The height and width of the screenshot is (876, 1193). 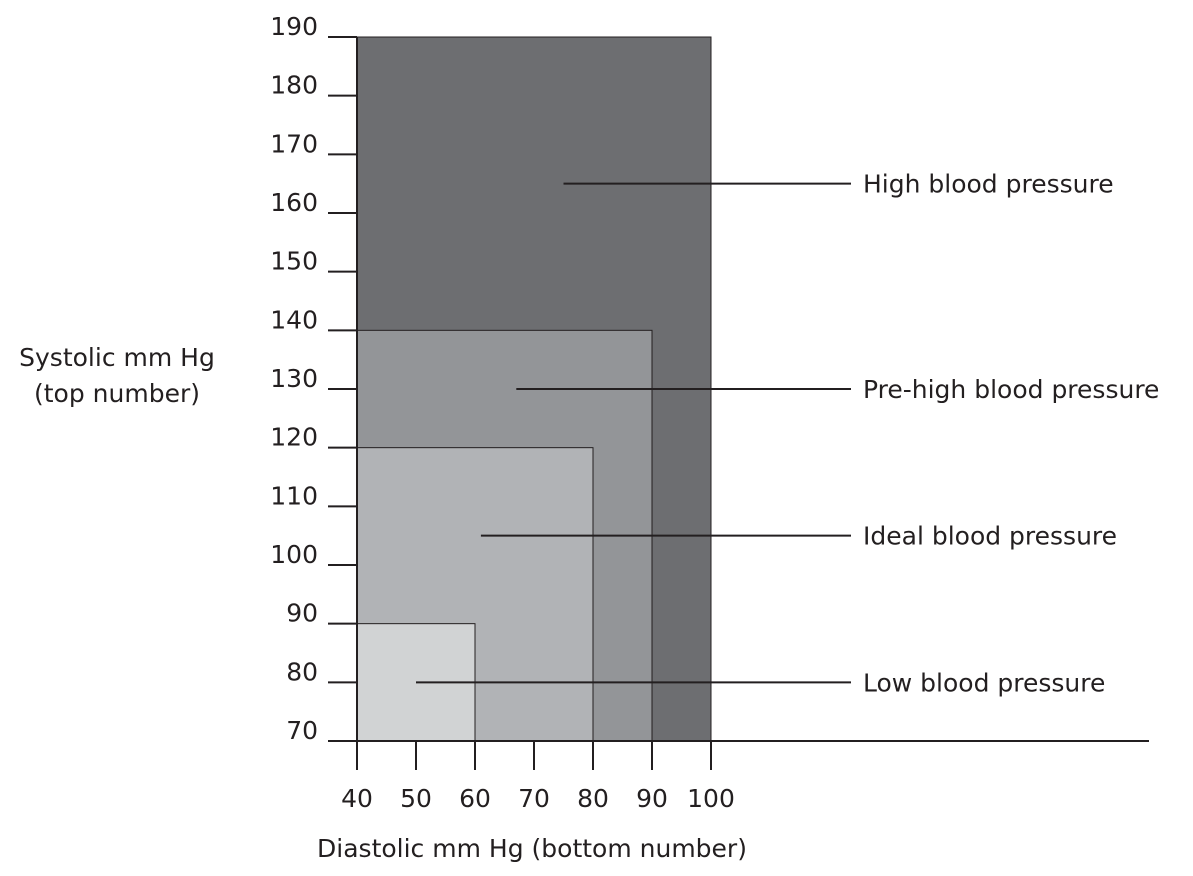 I want to click on y-tick-label: 190, so click(x=294, y=26).